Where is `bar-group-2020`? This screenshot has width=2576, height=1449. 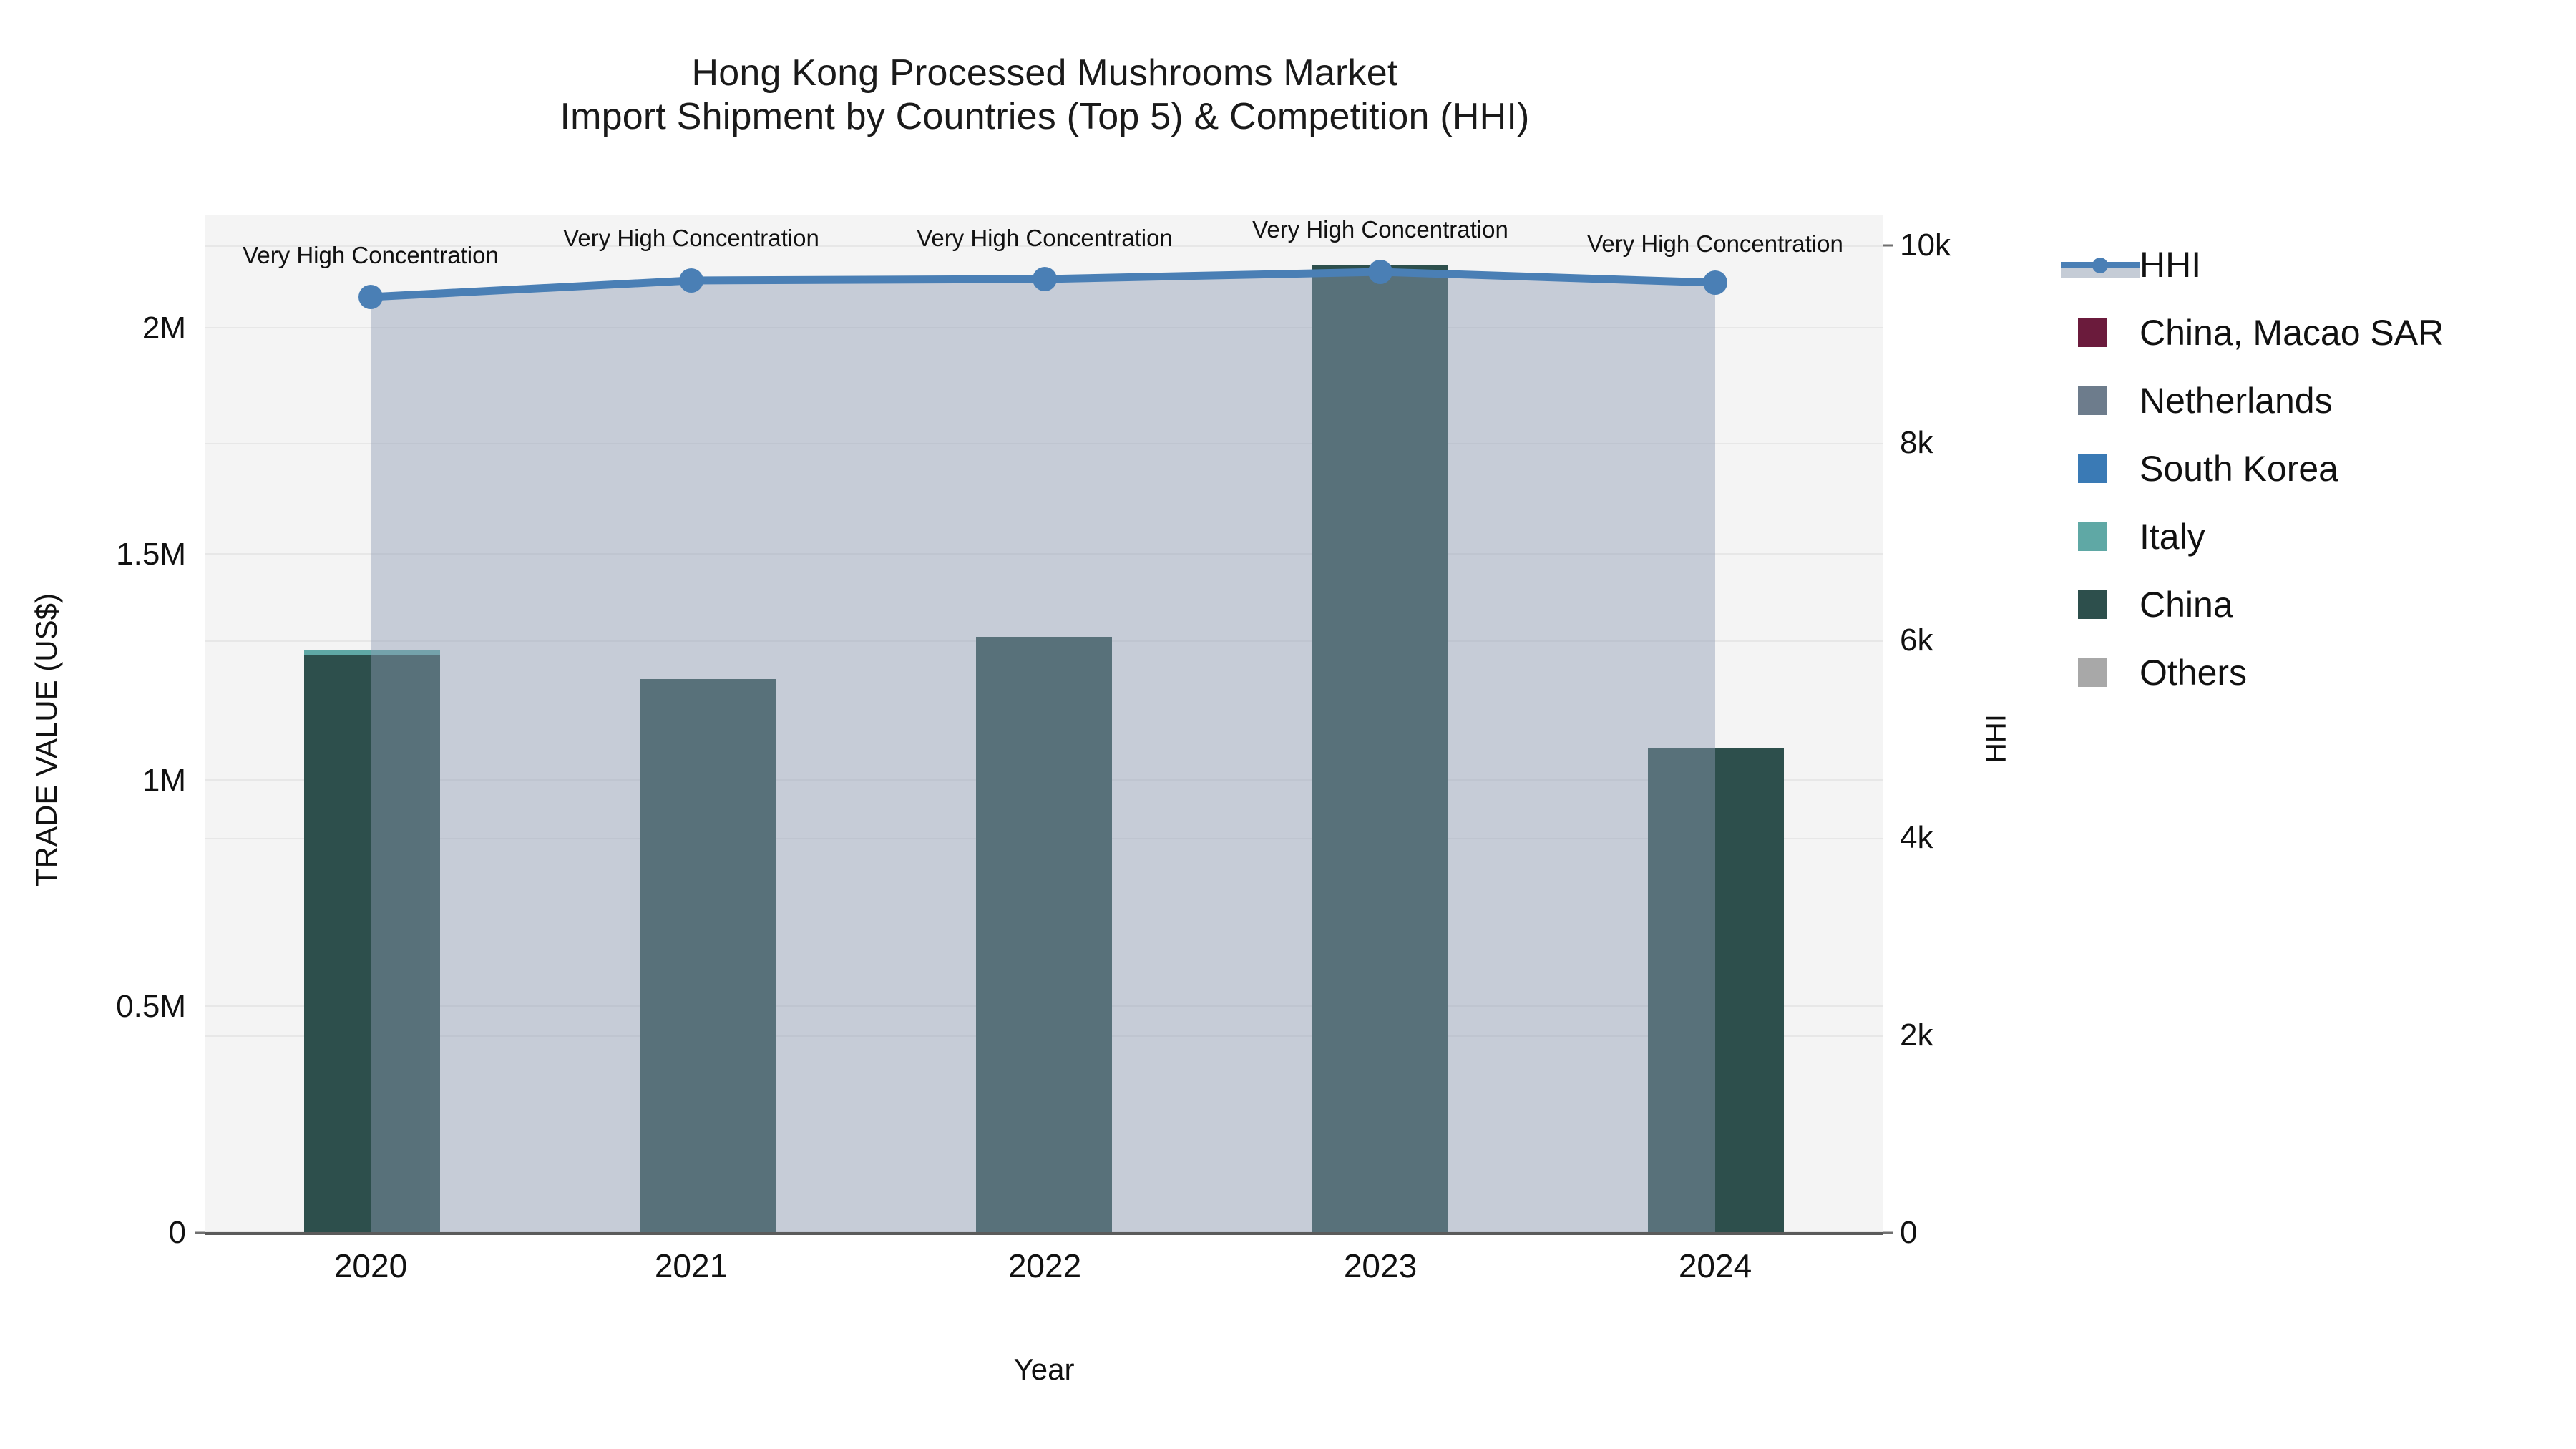
bar-group-2020 is located at coordinates (372, 941).